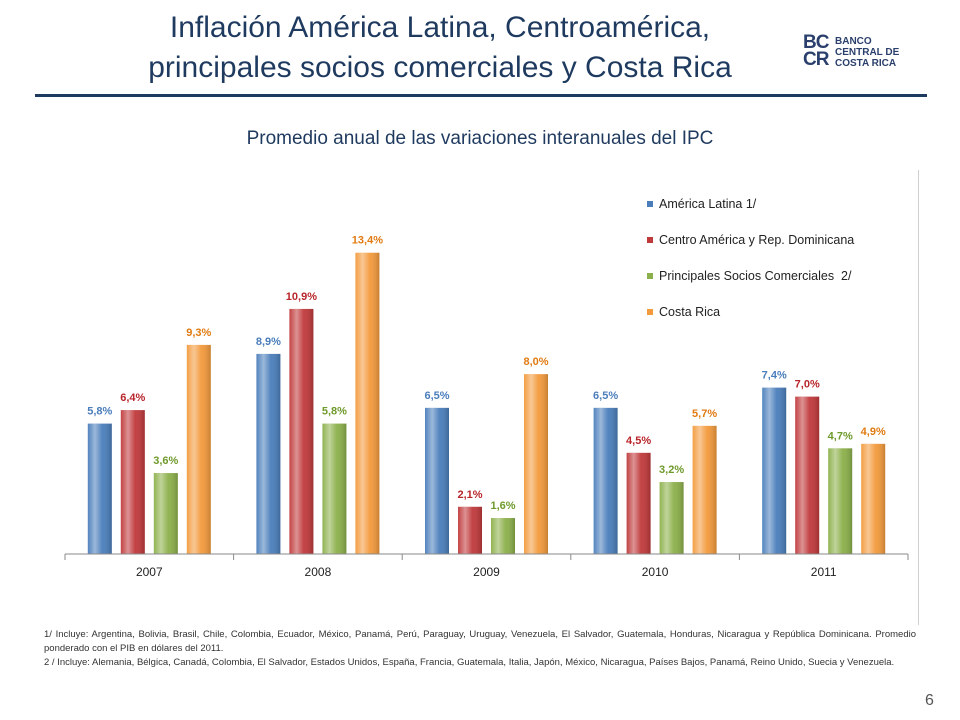 The width and height of the screenshot is (960, 720). Describe the element at coordinates (132, 398) in the screenshot. I see `value-label-2007-series-2: 6,4%` at that location.